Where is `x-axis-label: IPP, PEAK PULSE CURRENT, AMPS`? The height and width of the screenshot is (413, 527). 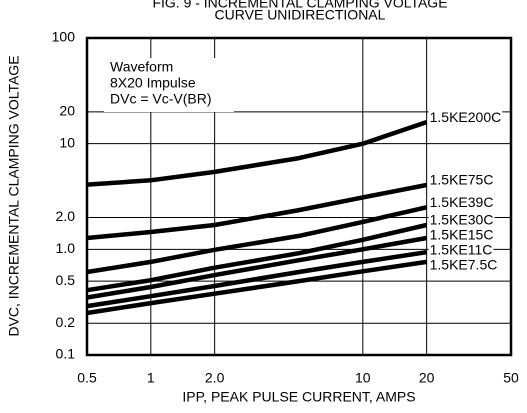
x-axis-label: IPP, PEAK PULSE CURRENT, AMPS is located at coordinates (298, 397).